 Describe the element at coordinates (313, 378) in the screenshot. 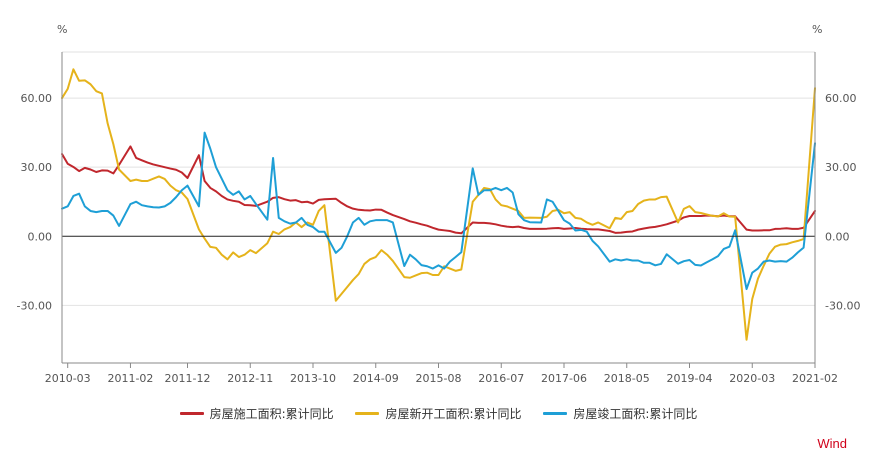

I see `x-tick-label: 2013-10` at that location.